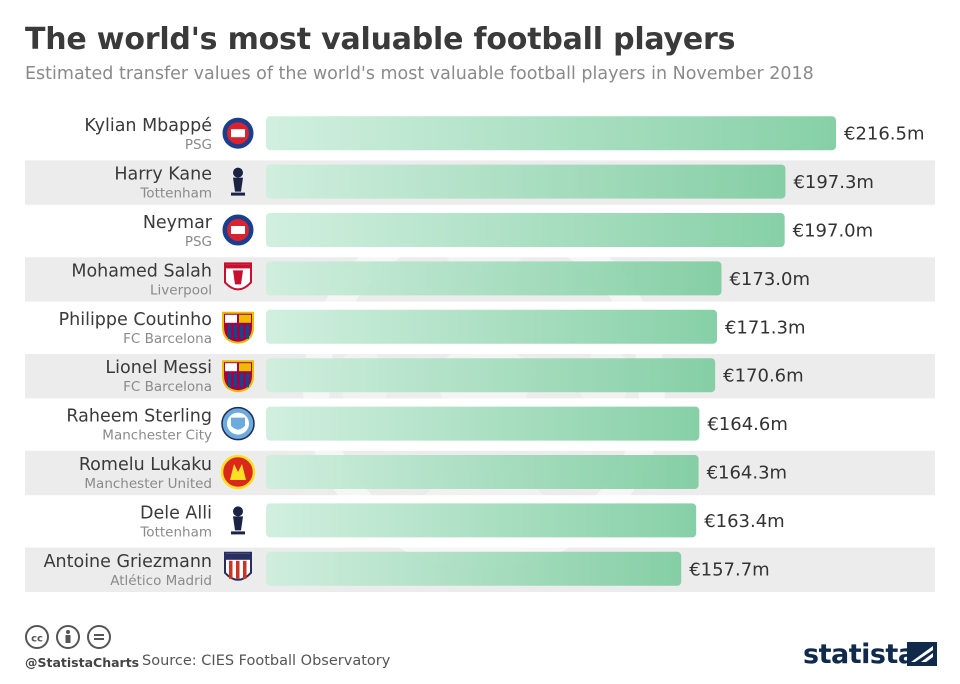  I want to click on statista-logo-icon, so click(922, 654).